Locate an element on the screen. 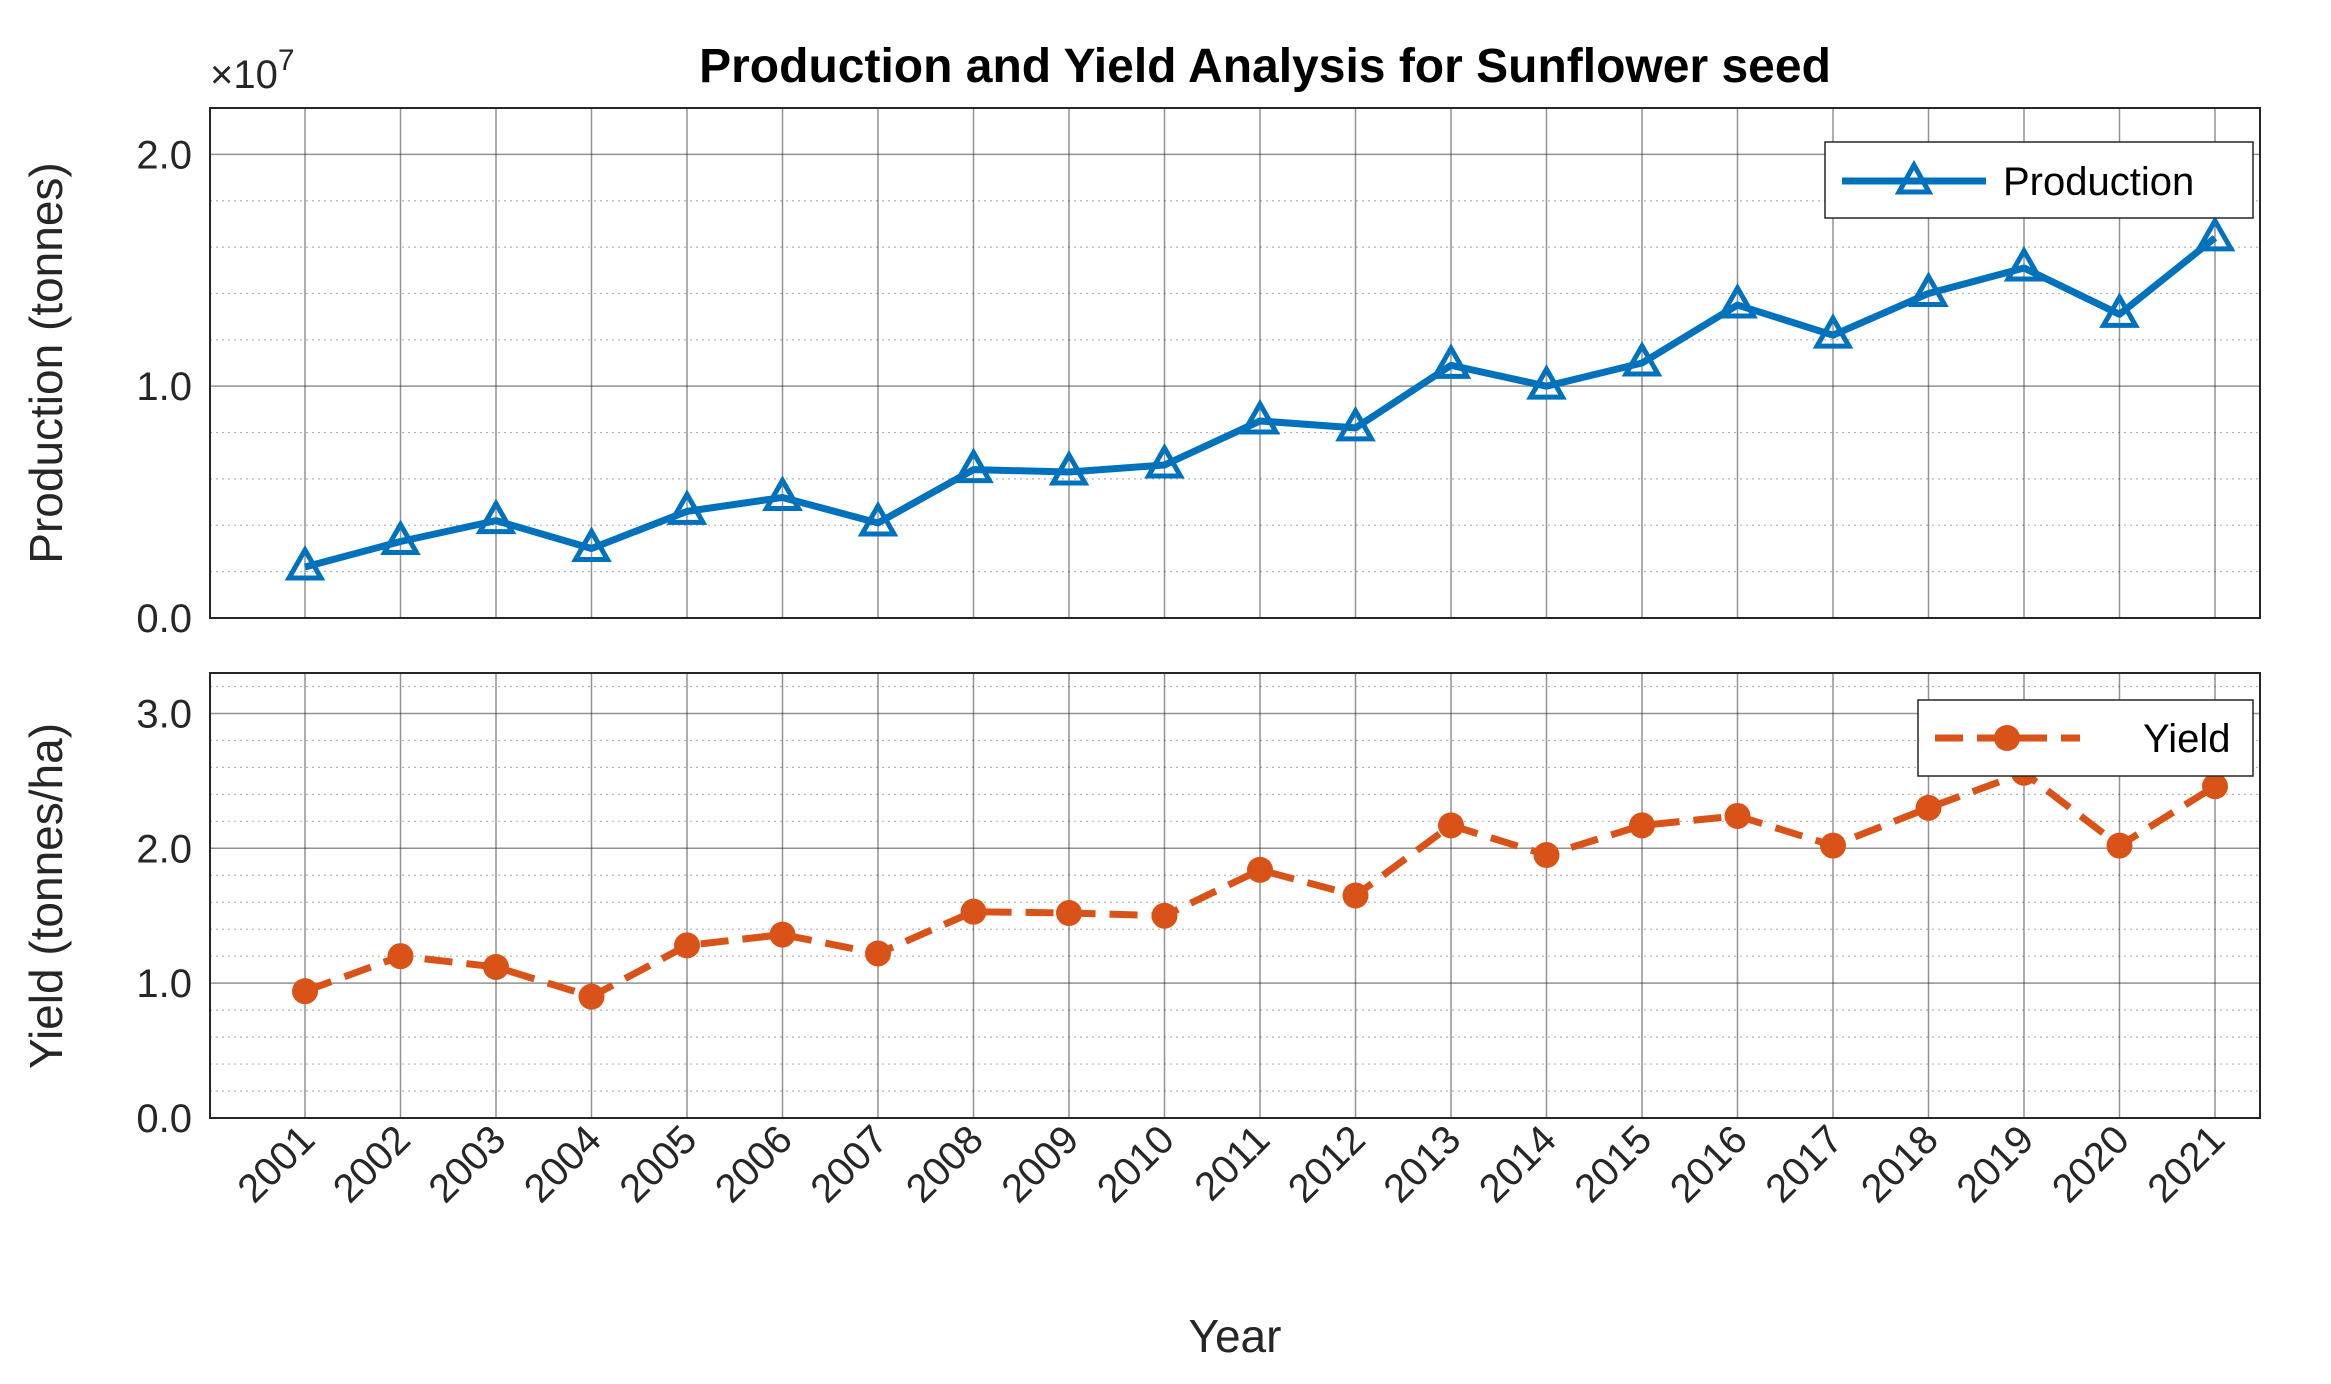 The height and width of the screenshot is (1384, 2331). yield-legend: Yield is located at coordinates (2085, 738).